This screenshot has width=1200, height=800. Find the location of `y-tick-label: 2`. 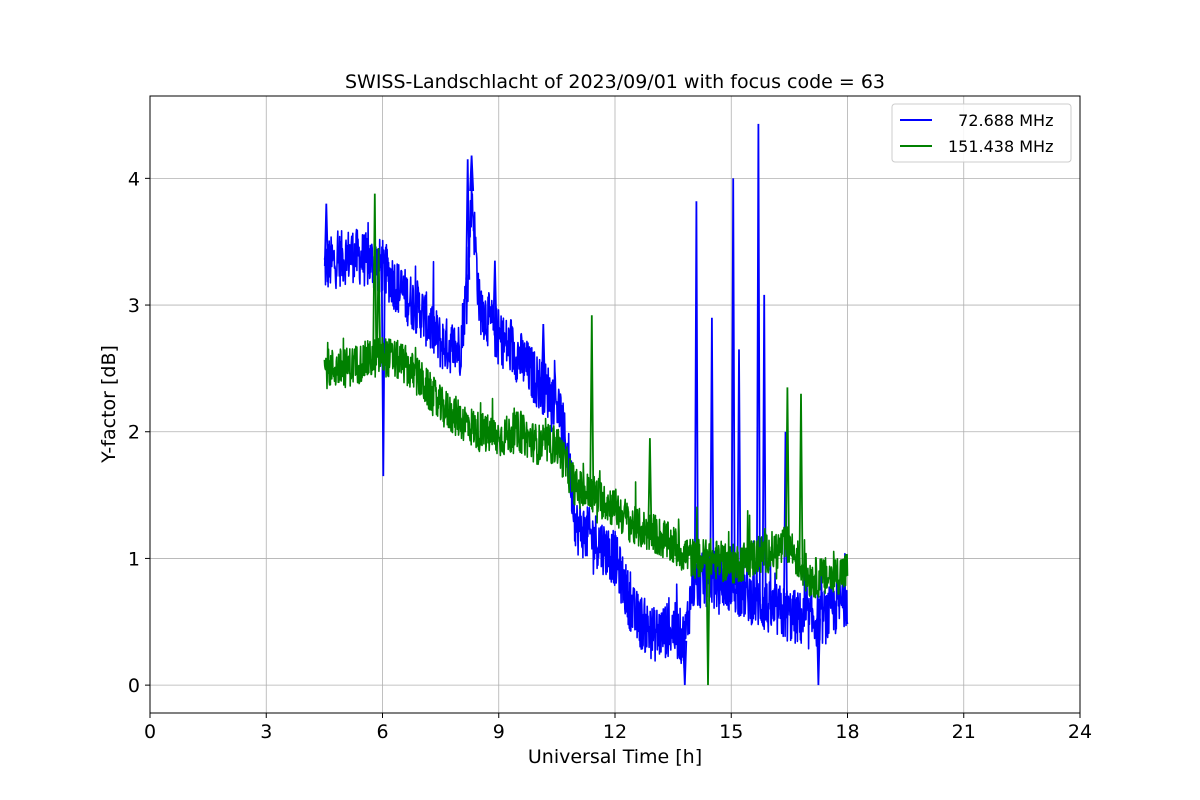

y-tick-label: 2 is located at coordinates (134, 433).